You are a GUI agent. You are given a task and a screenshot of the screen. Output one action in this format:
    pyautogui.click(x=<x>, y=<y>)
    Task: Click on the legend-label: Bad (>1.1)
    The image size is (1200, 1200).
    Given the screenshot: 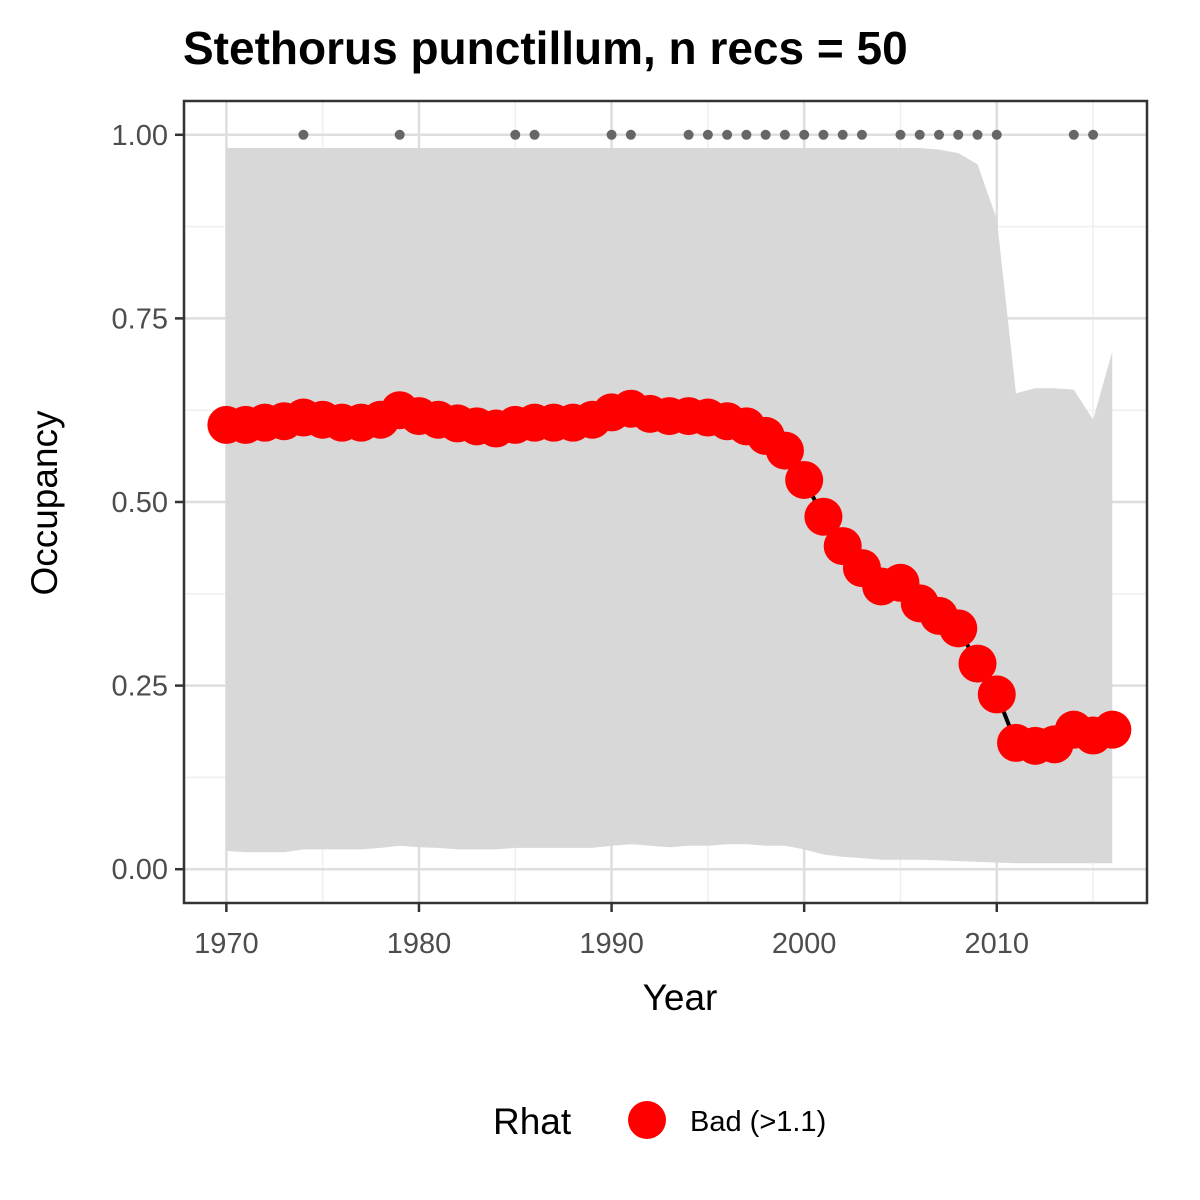 What is the action you would take?
    pyautogui.click(x=758, y=1122)
    